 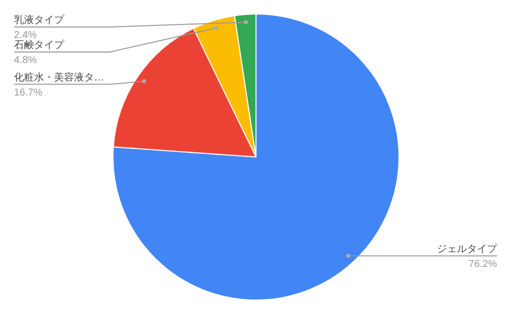 What do you see at coordinates (25, 60) in the screenshot?
I see `data-label: 4.8%` at bounding box center [25, 60].